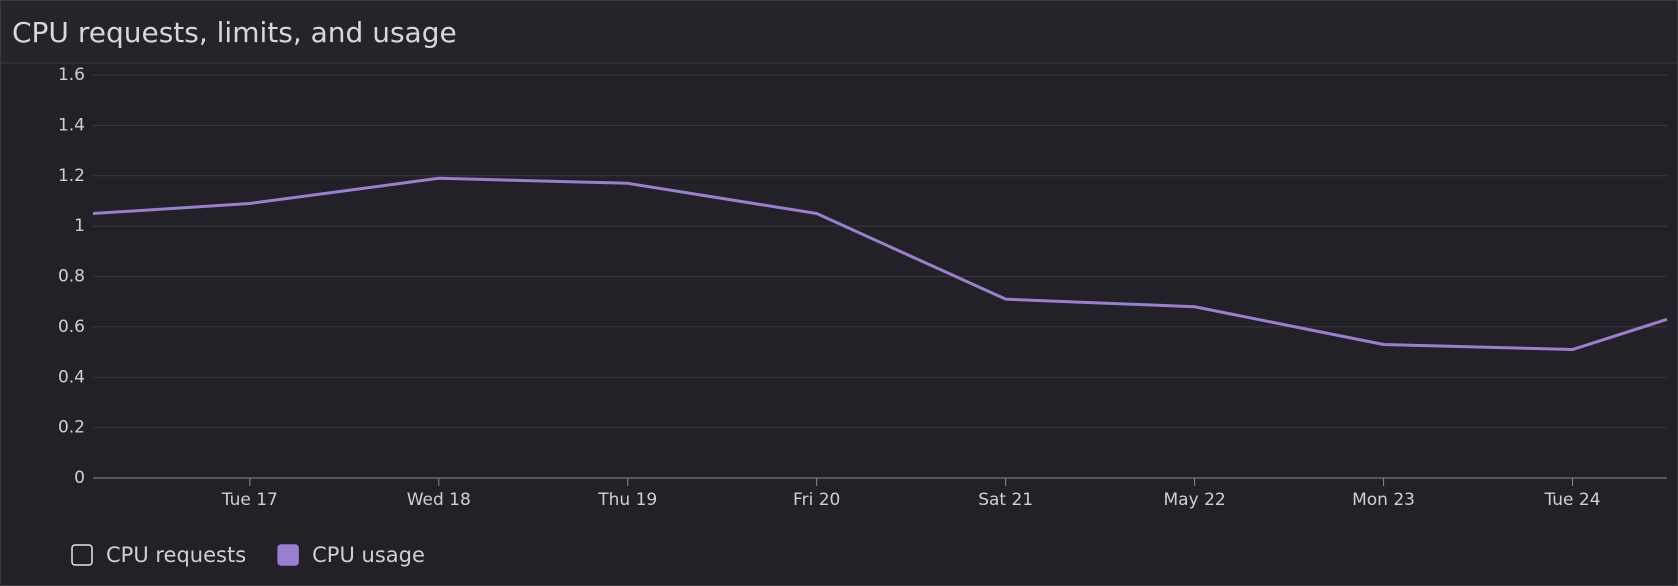  I want to click on y-tick-label: 0.4, so click(71, 377).